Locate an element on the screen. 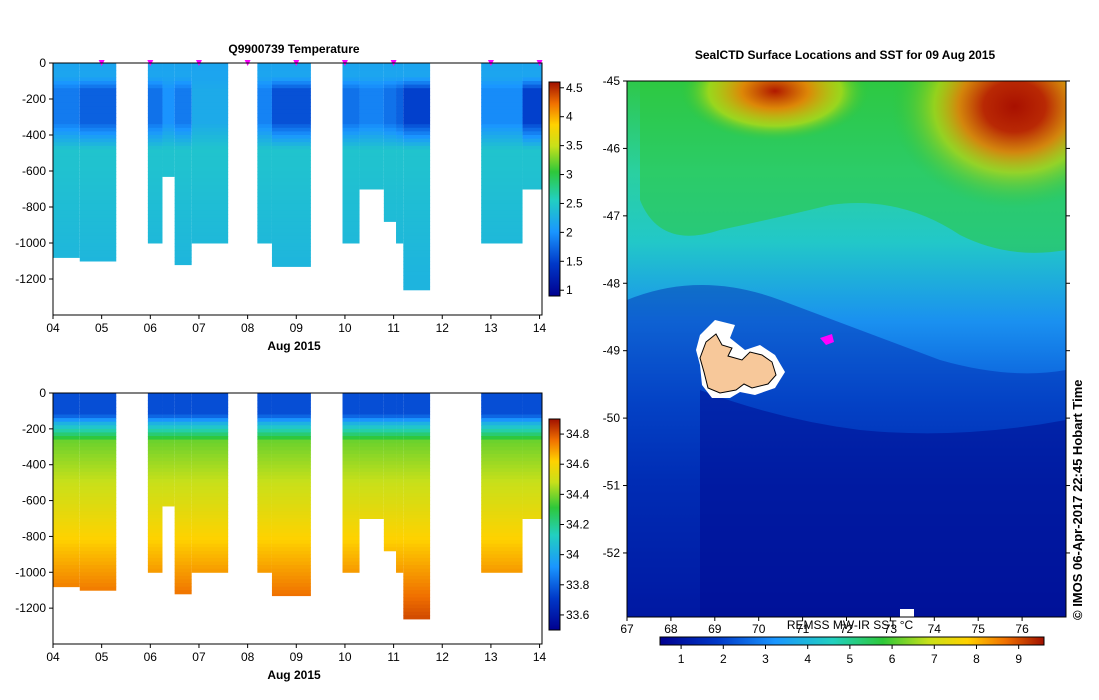  y-tick-label: -200 is located at coordinates (34, 99).